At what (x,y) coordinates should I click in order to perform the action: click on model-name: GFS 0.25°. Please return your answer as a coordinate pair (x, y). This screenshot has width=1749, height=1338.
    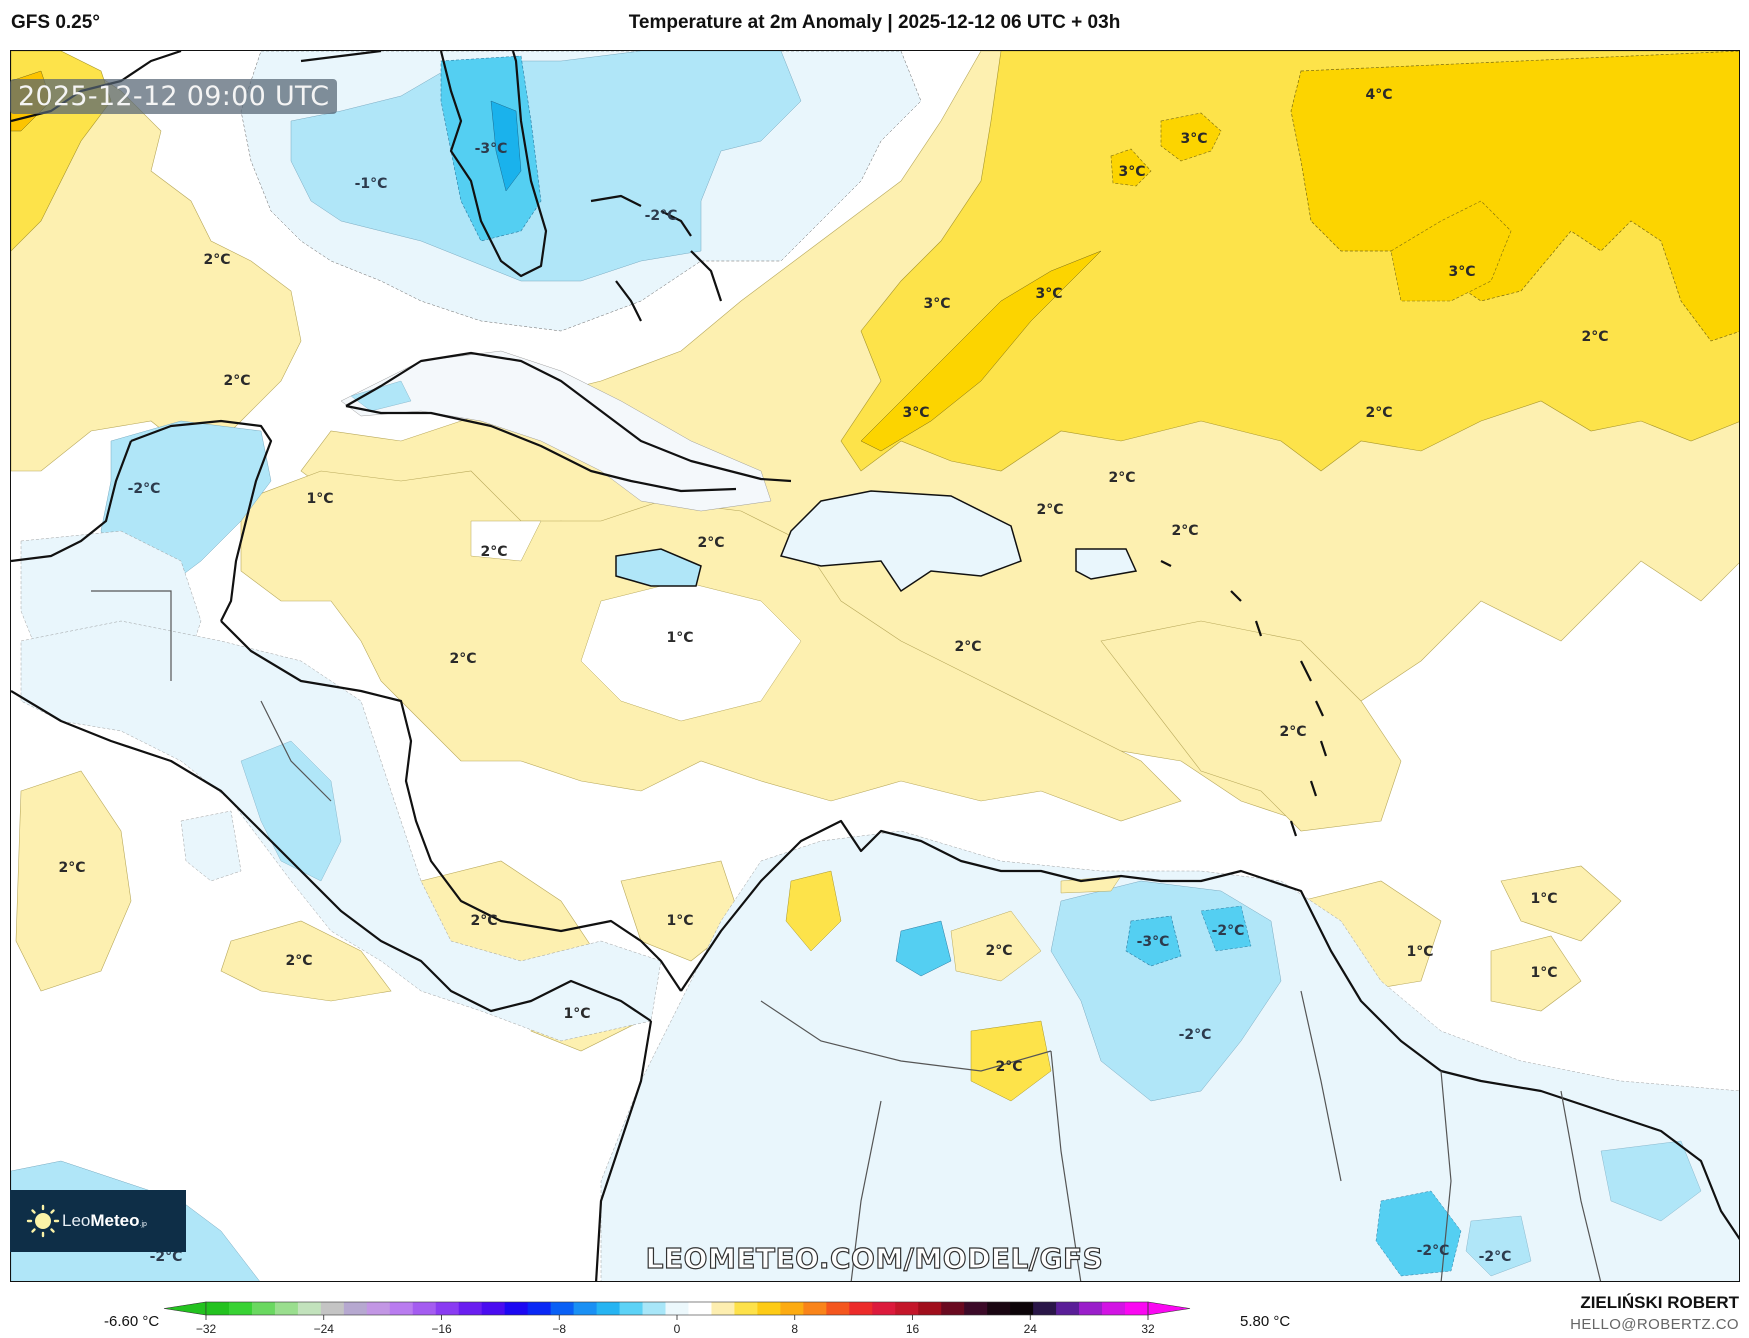
    Looking at the image, I should click on (55, 22).